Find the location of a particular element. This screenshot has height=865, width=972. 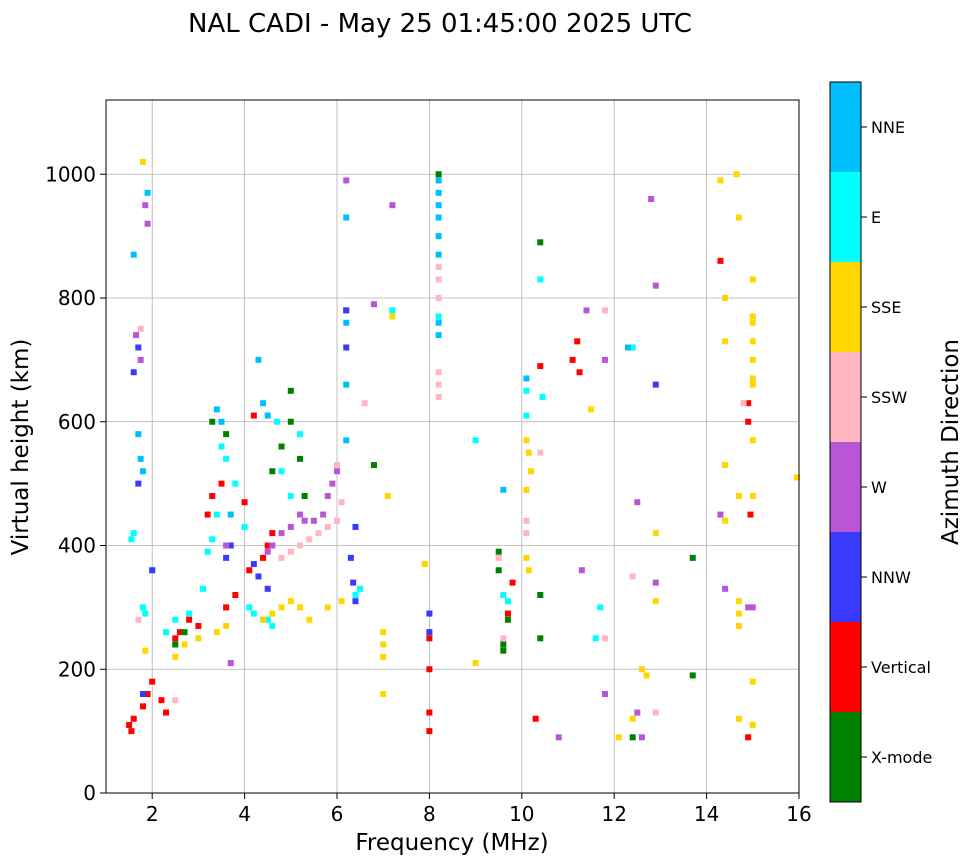

chart-title: NAL CADI - May 25 01:45:00 2025 UTC is located at coordinates (440, 24).